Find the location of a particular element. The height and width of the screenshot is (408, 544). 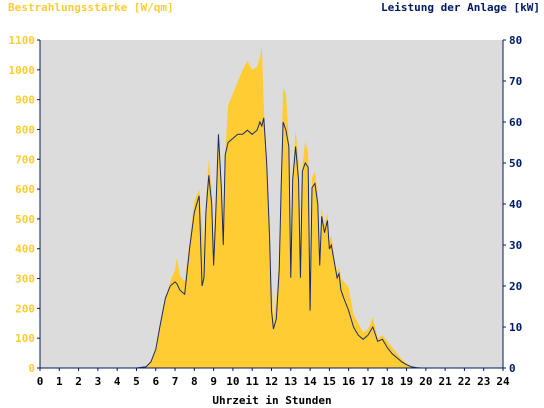

x-tick-label: 19 is located at coordinates (406, 381).